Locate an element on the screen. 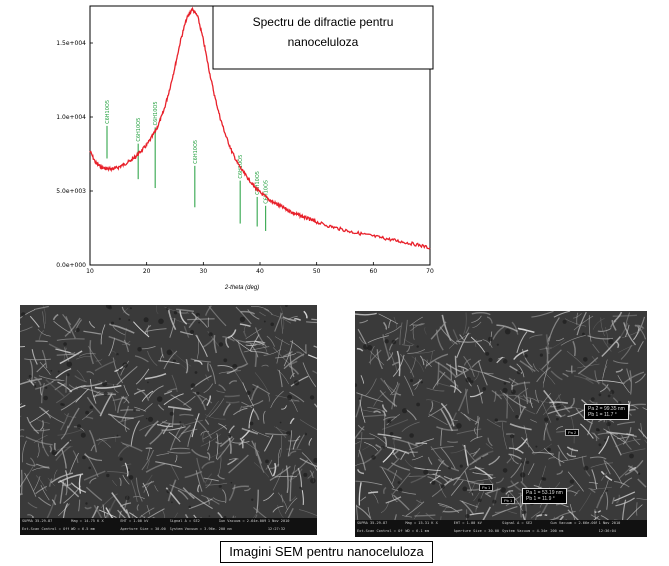 The width and height of the screenshot is (669, 566). x-tick-label: 40 is located at coordinates (260, 271).